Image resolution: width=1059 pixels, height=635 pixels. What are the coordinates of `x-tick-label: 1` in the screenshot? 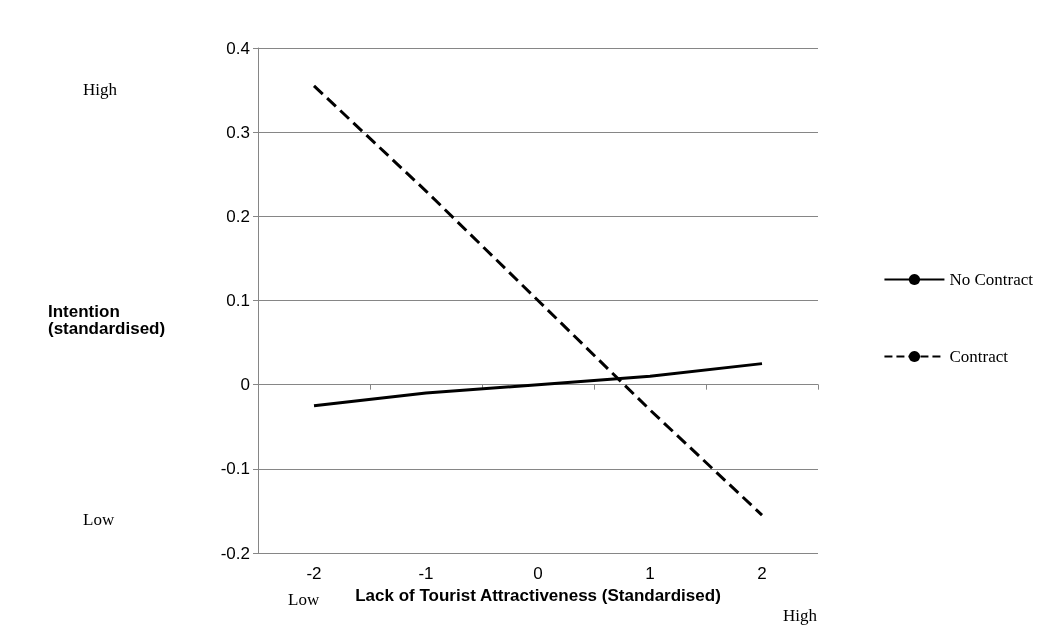 It's located at (650, 573).